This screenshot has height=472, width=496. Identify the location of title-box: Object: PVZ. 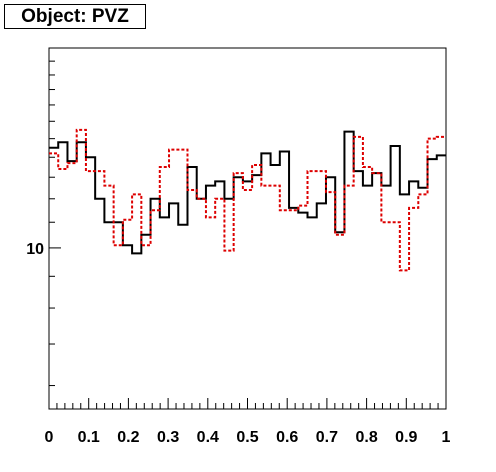
(75, 16).